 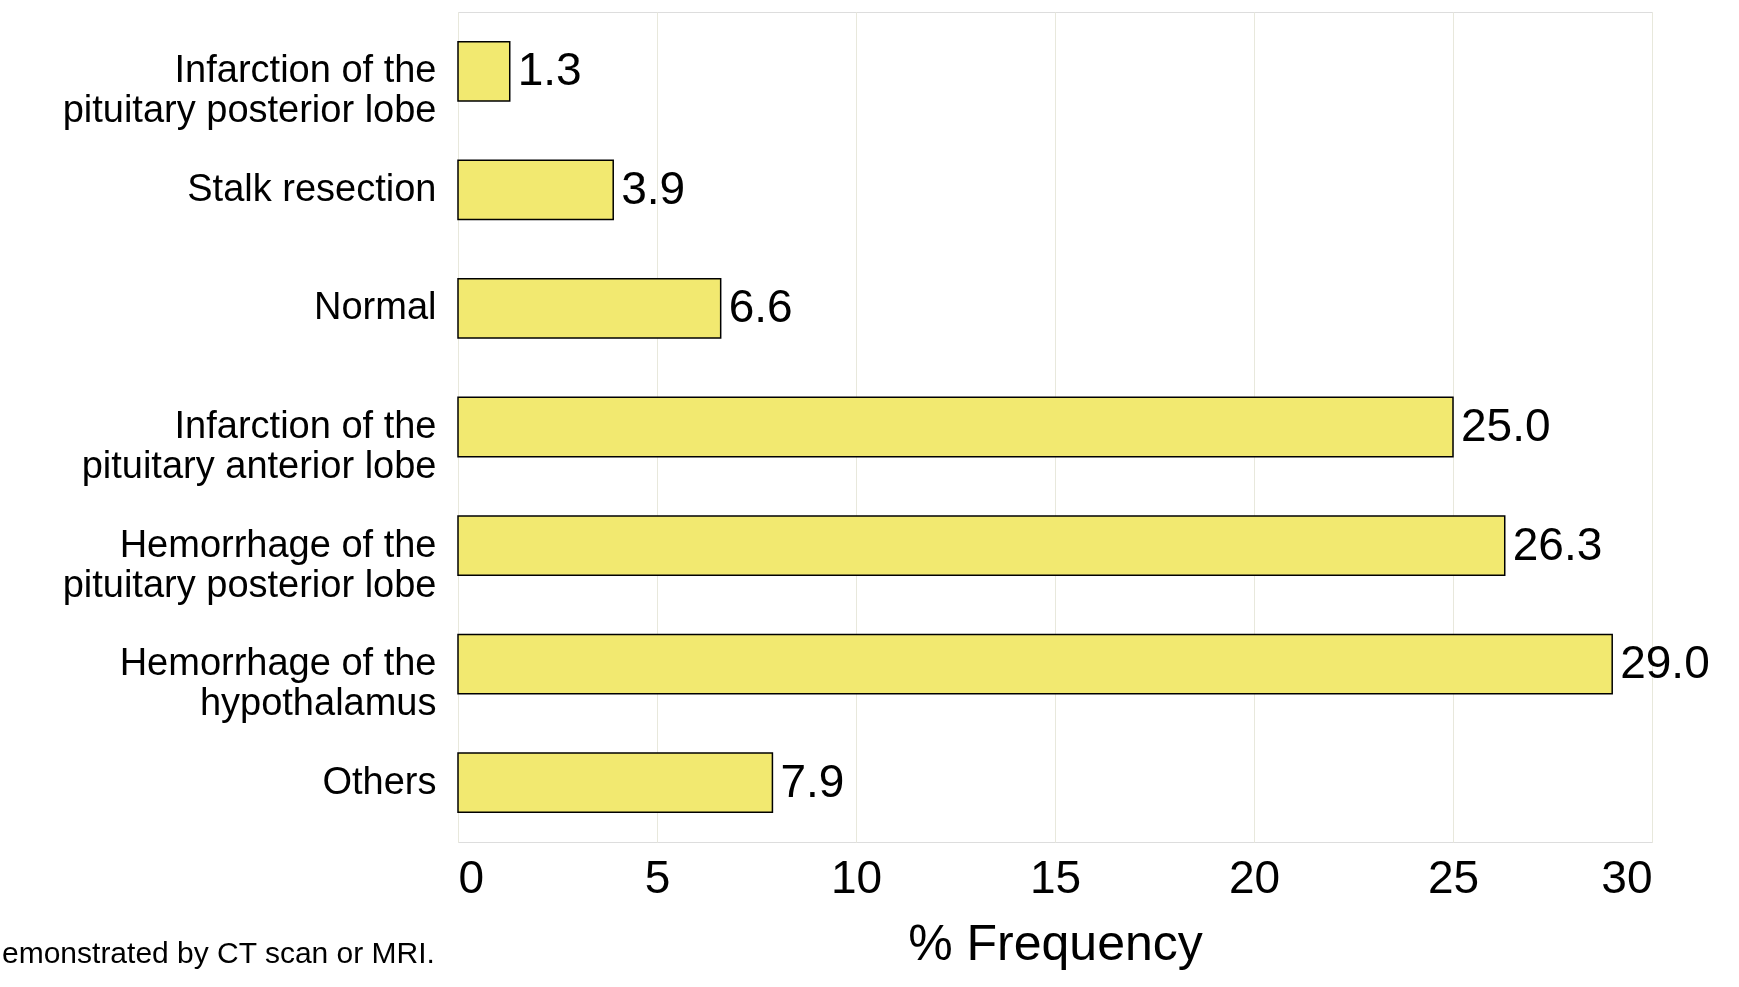 I want to click on y-tick-label: Normal, so click(x=375, y=306).